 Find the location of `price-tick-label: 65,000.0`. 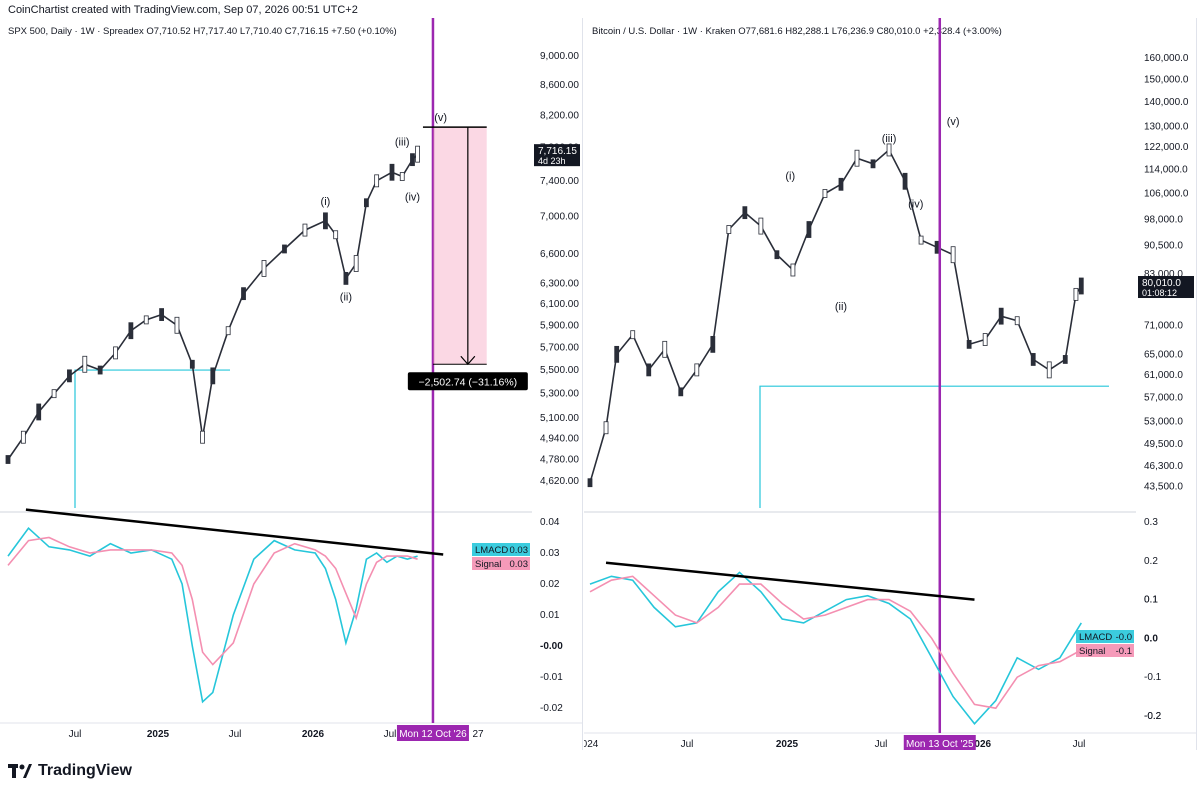

price-tick-label: 65,000.0 is located at coordinates (1163, 354).